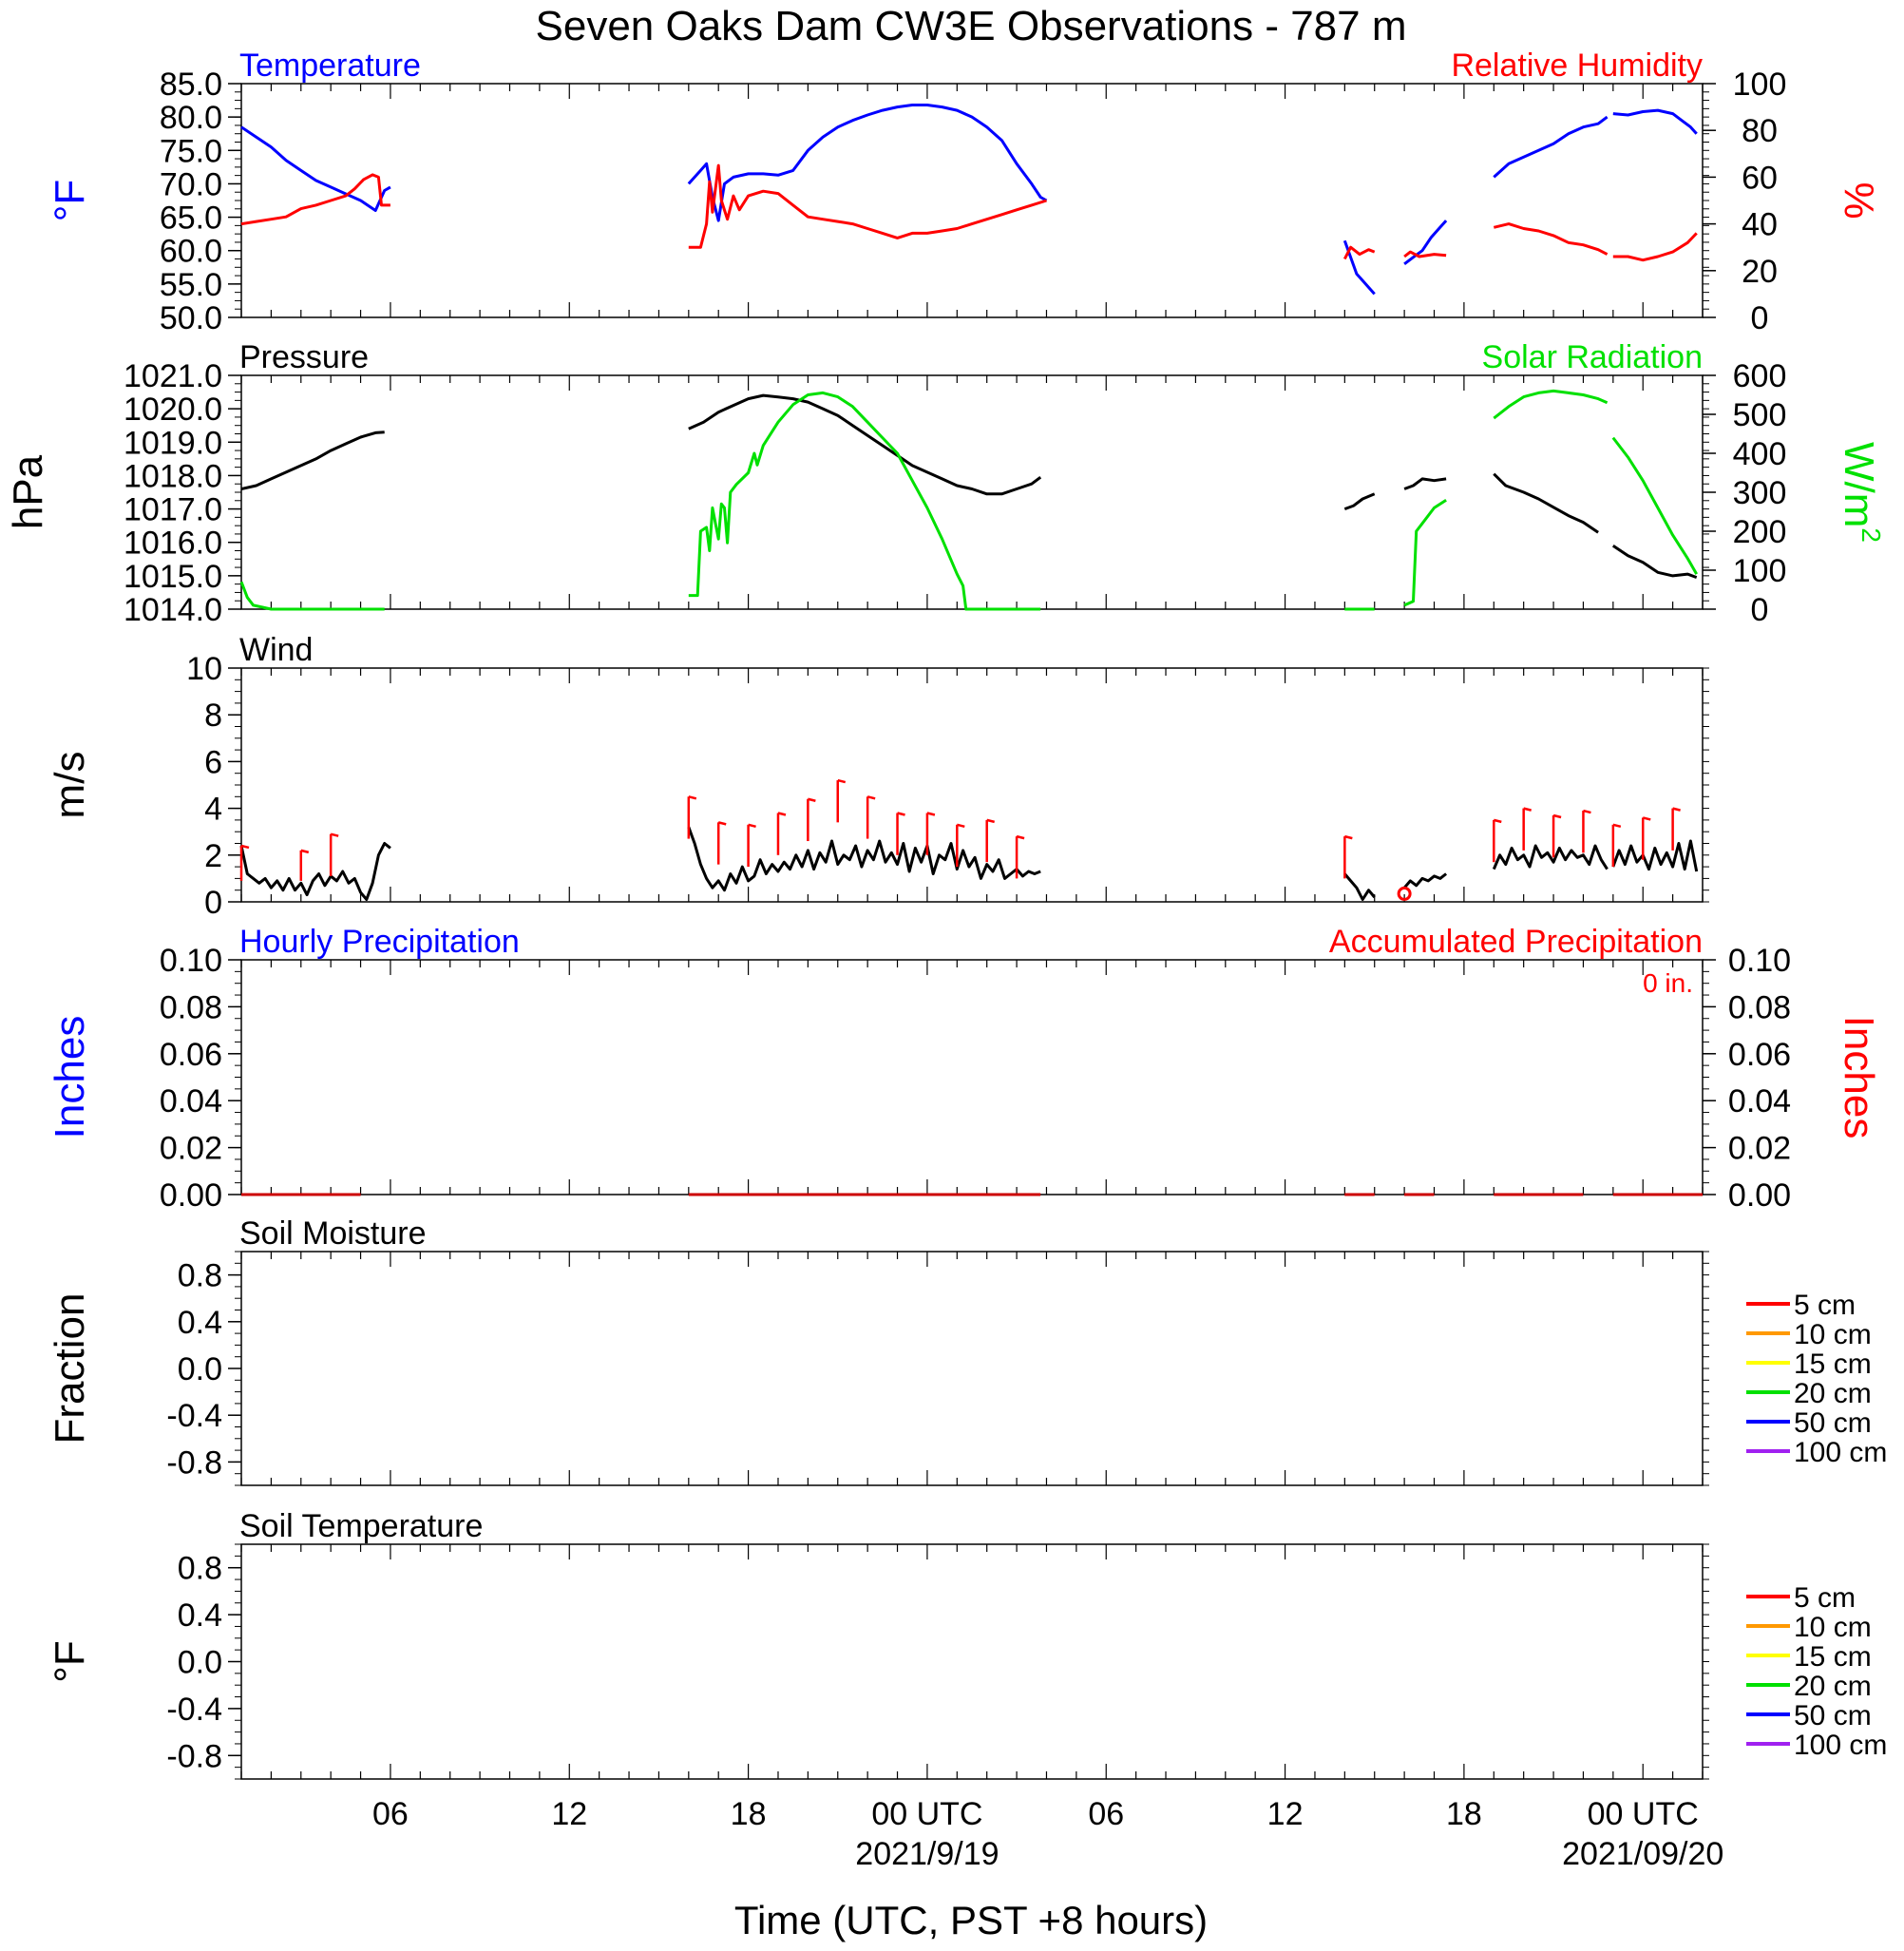 Image resolution: width=1904 pixels, height=1951 pixels. Describe the element at coordinates (70, 1077) in the screenshot. I see `y-axis-label-left: Inches` at that location.